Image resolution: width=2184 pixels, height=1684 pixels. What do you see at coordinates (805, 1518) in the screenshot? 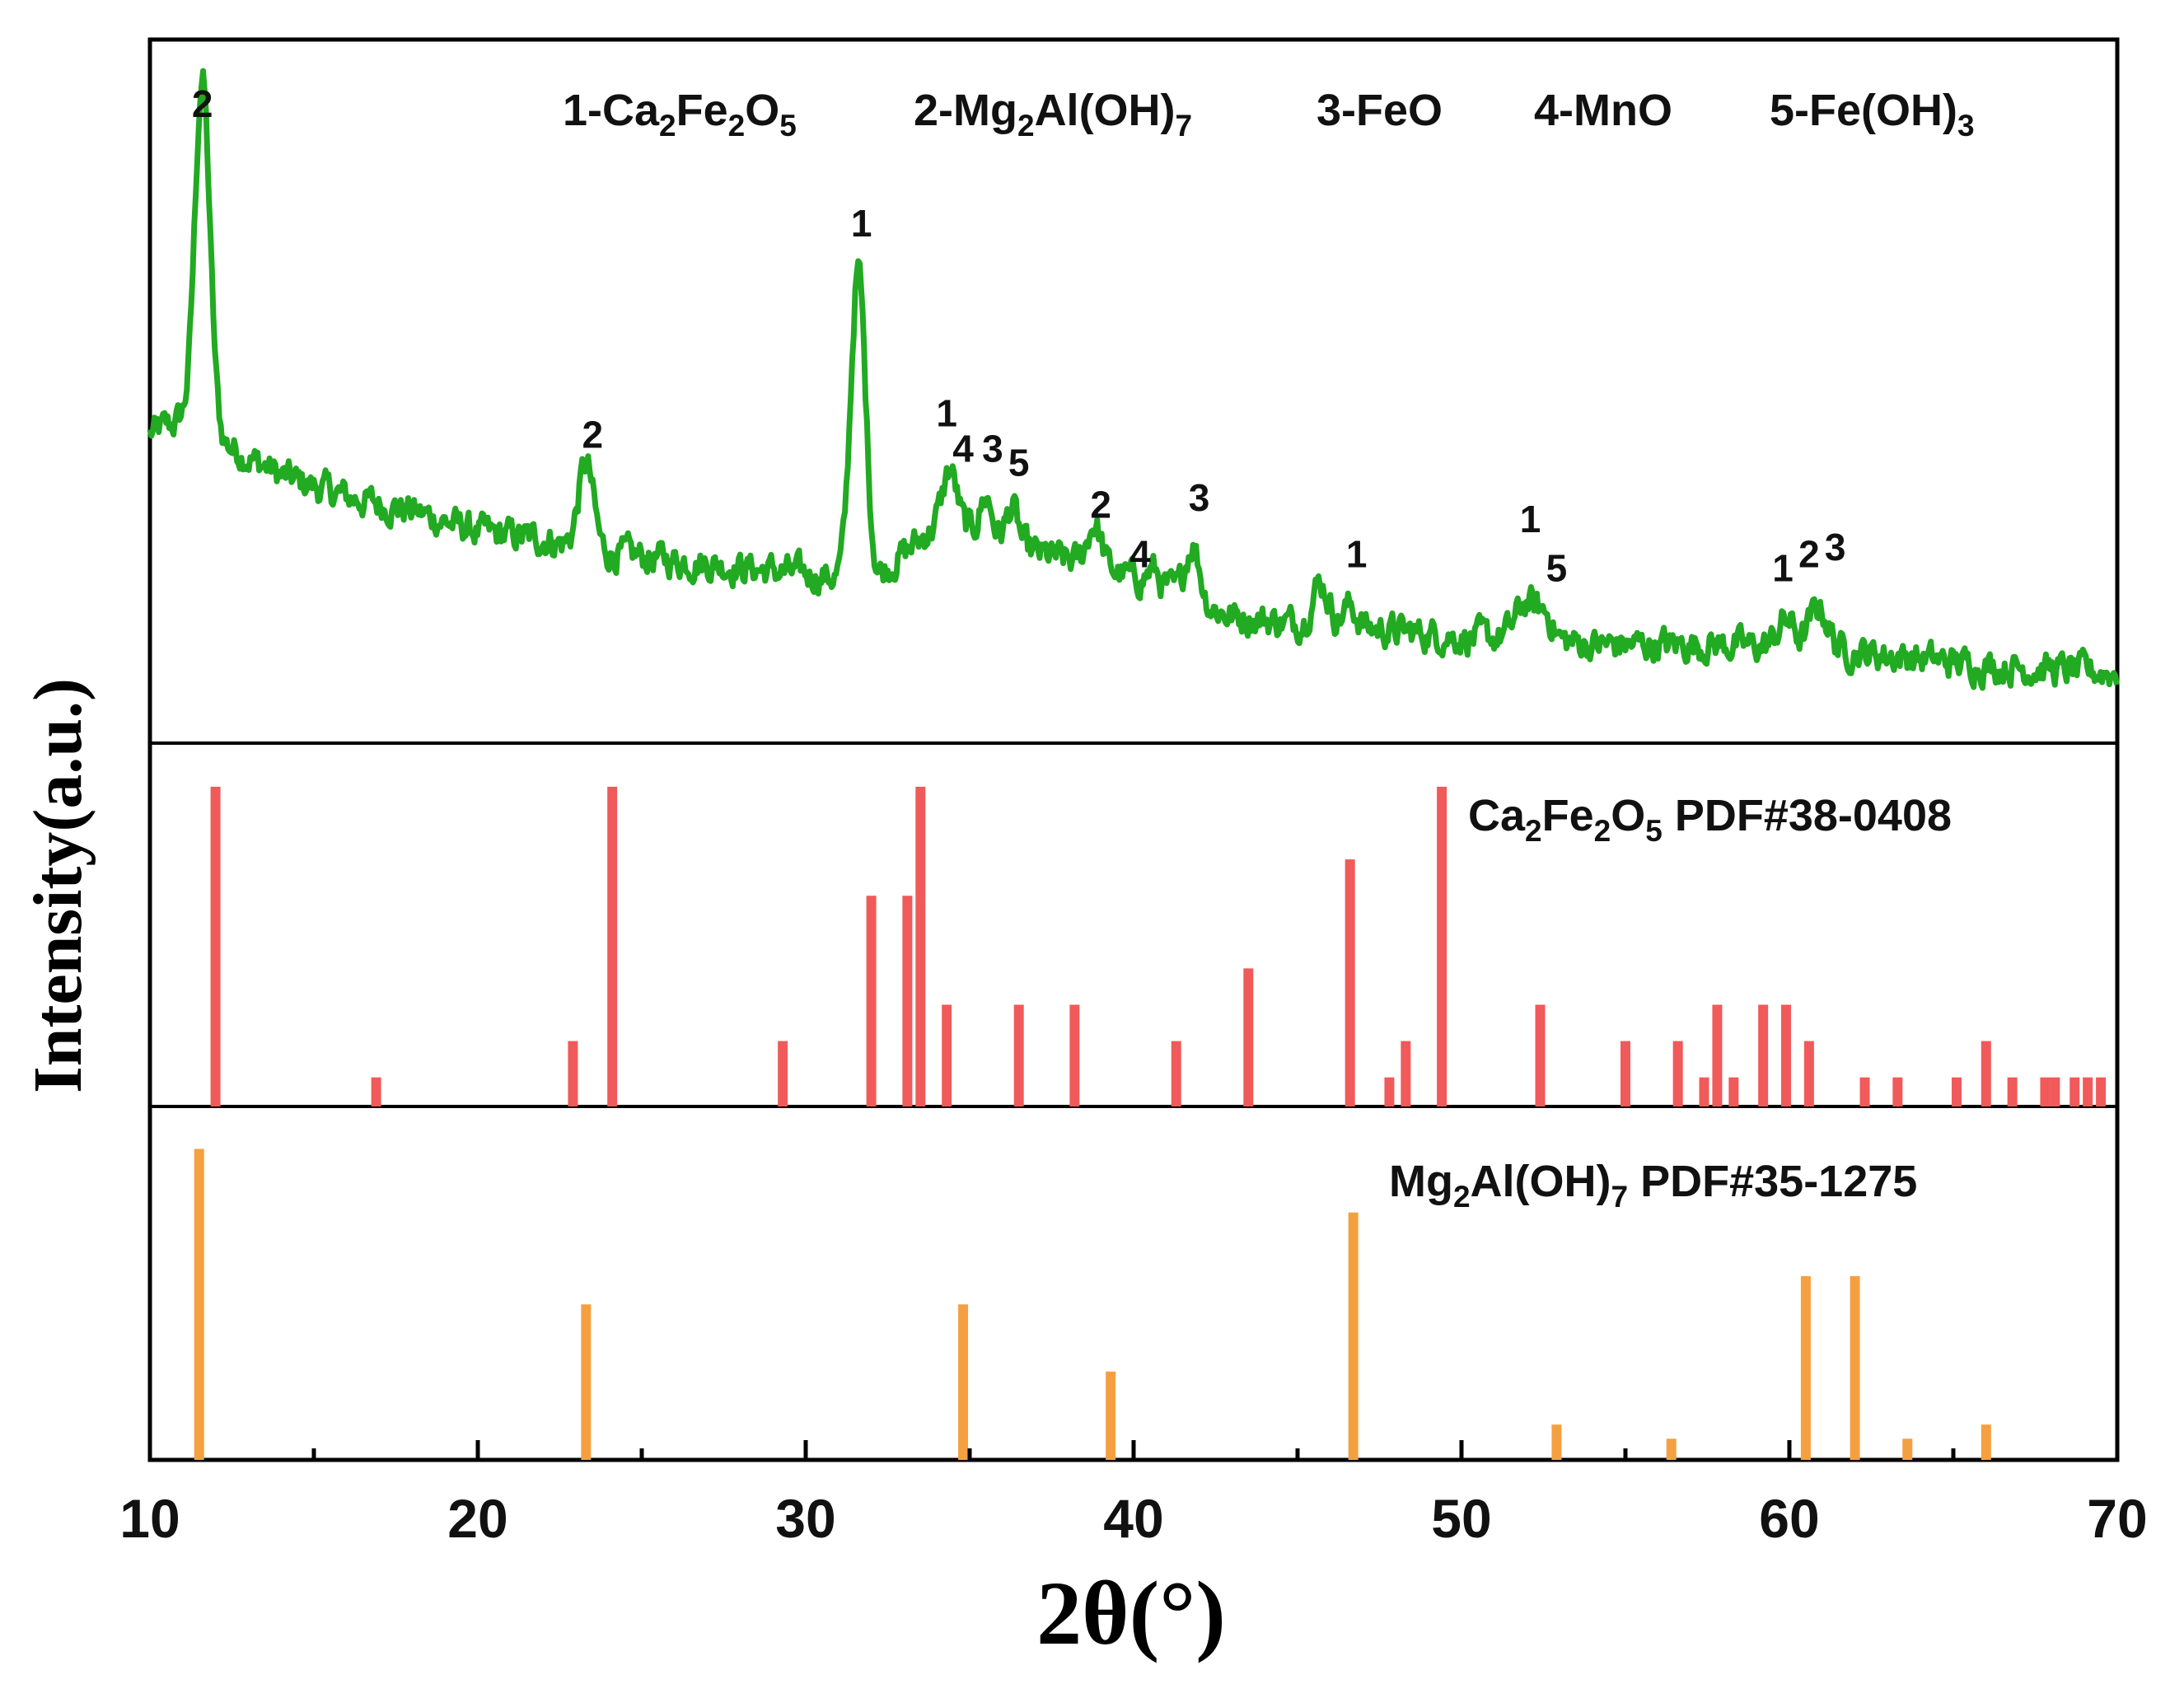
I see `x-tick-label: 30` at bounding box center [805, 1518].